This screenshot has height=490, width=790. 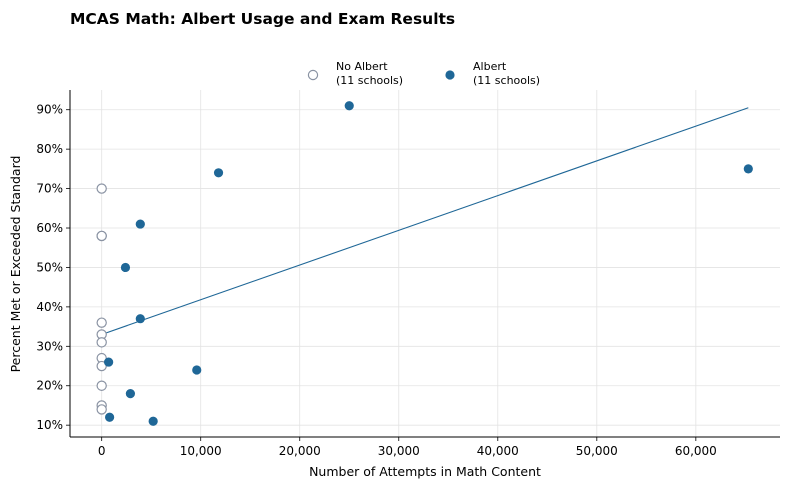 What do you see at coordinates (49, 267) in the screenshot?
I see `y-tick-label: 50%` at bounding box center [49, 267].